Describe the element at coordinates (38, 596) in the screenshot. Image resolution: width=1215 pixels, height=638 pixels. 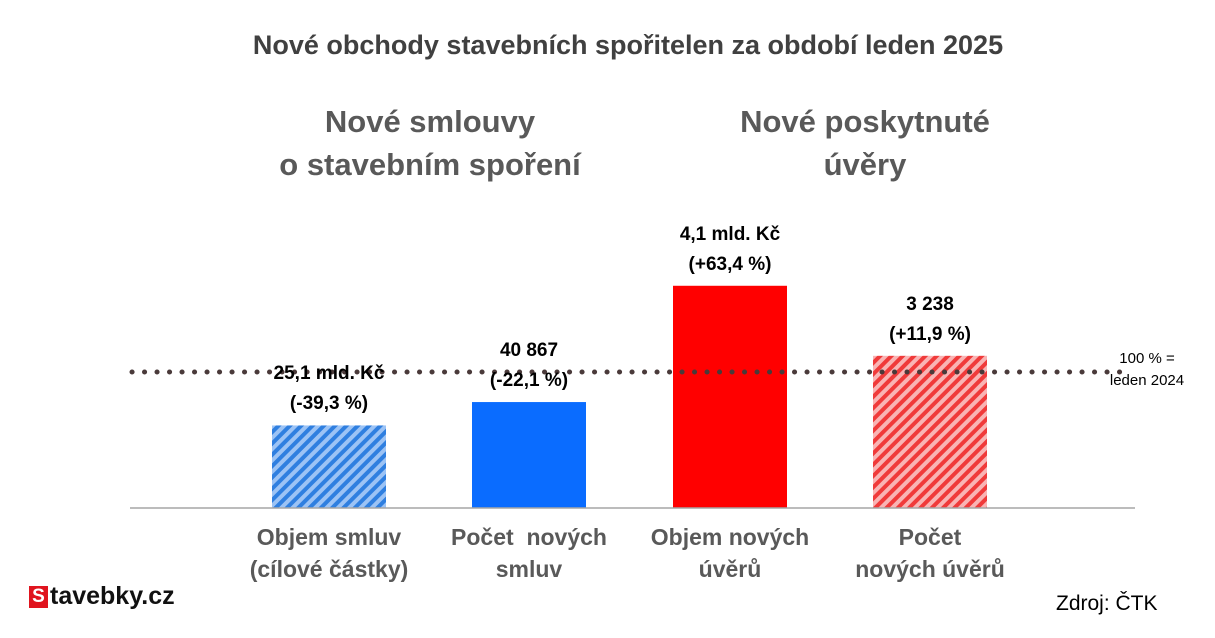
I see `logo-s-badge: S` at that location.